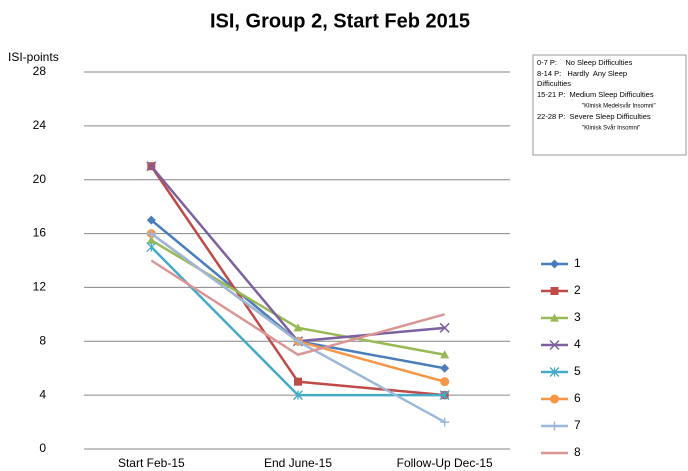  What do you see at coordinates (151, 463) in the screenshot?
I see `x-tick-label: Start Feb-15` at bounding box center [151, 463].